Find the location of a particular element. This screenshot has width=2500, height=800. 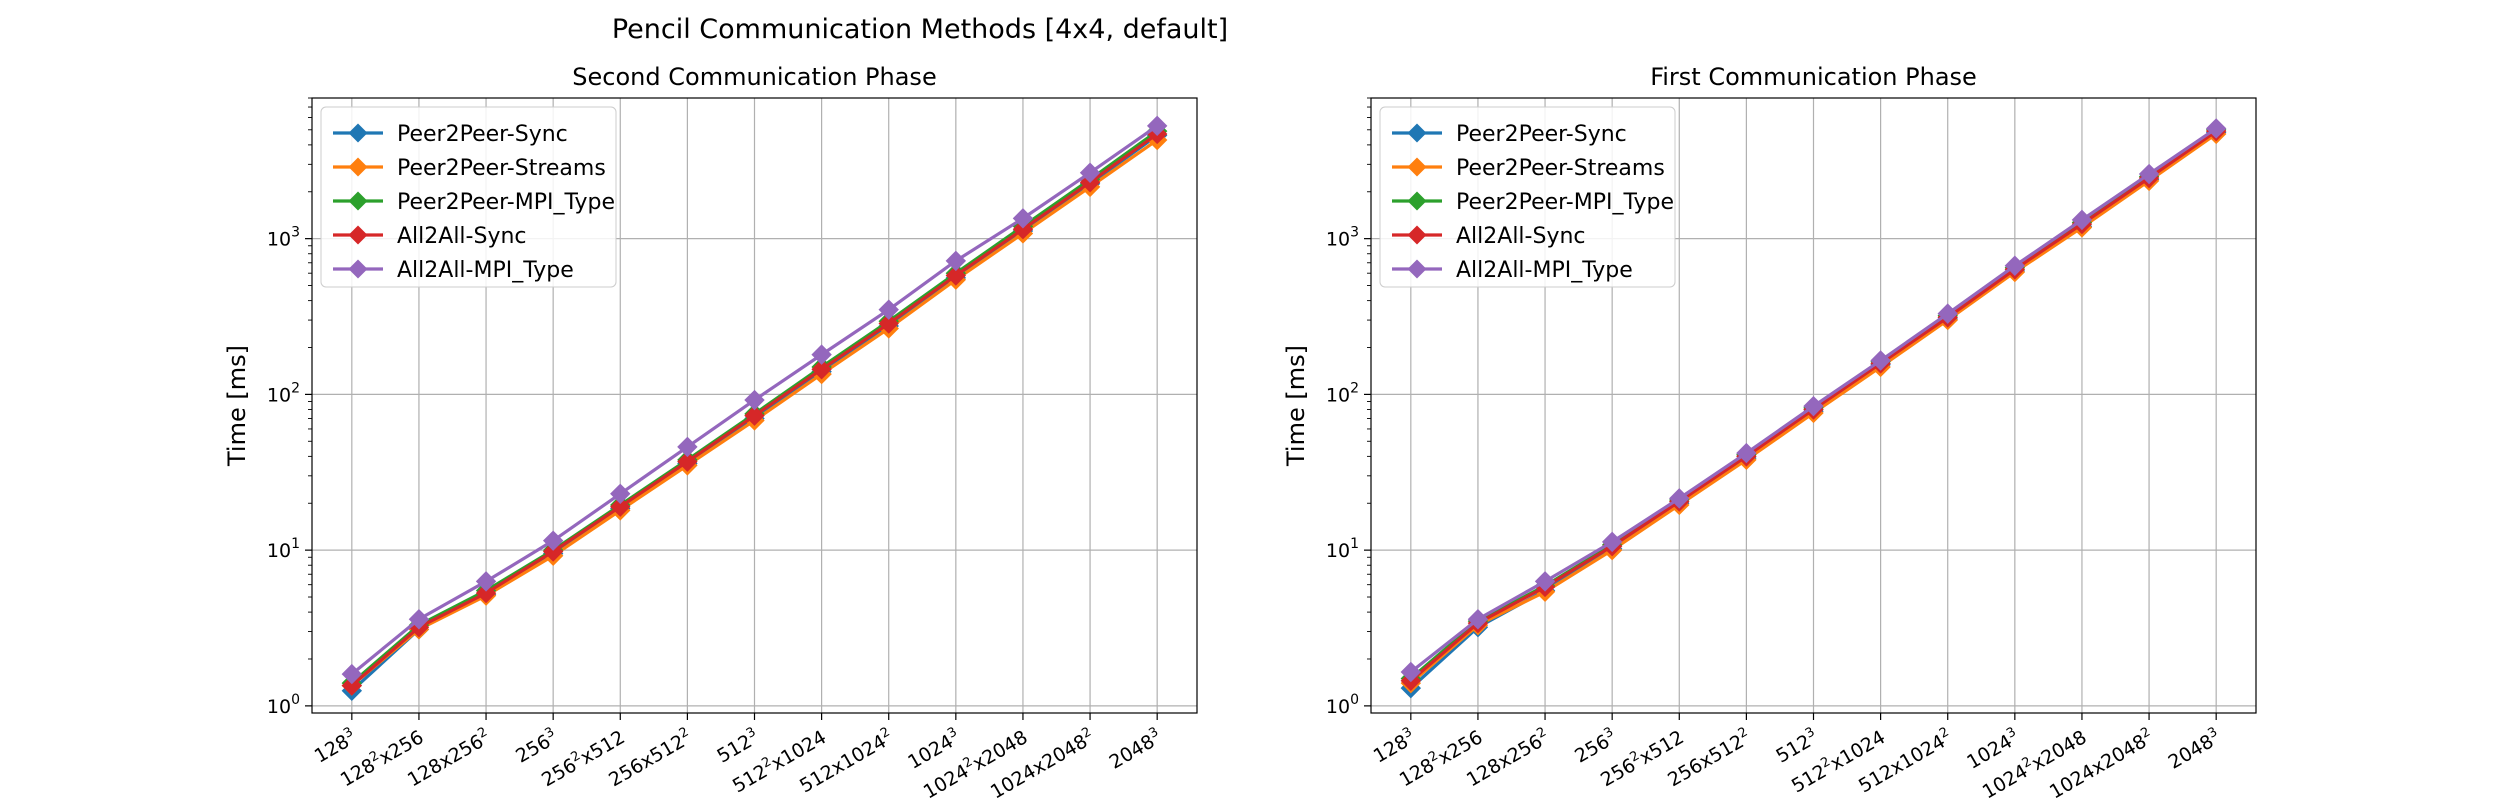

axes-title: Second Communication Phase is located at coordinates (754, 77).